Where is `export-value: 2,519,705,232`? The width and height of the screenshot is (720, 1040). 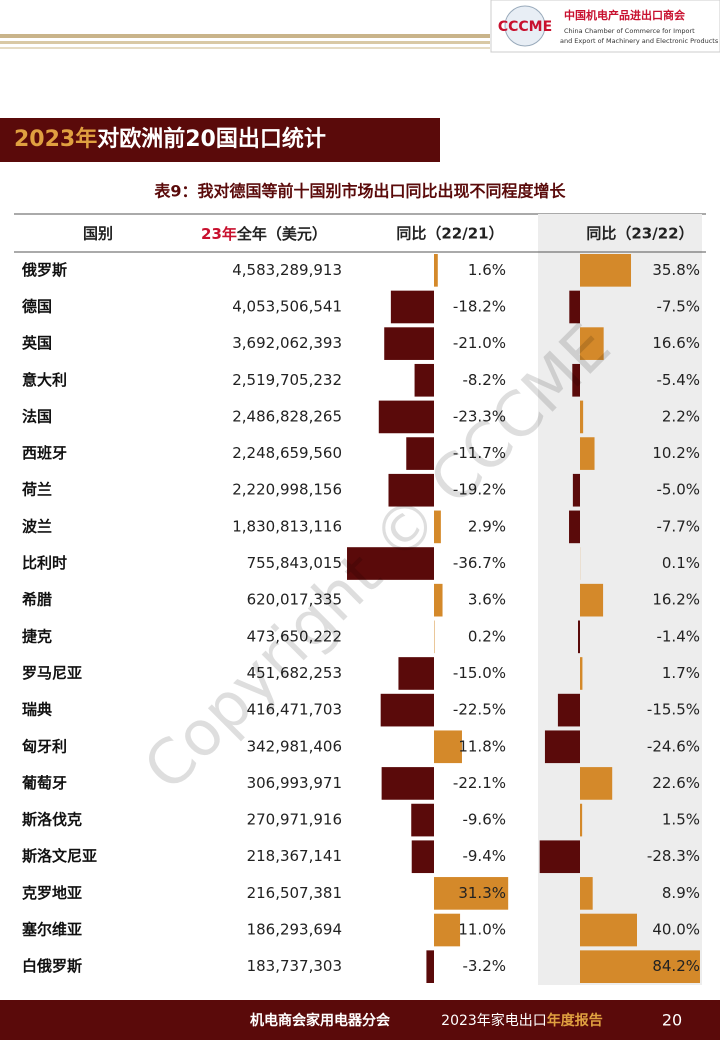
export-value: 2,519,705,232 is located at coordinates (287, 380).